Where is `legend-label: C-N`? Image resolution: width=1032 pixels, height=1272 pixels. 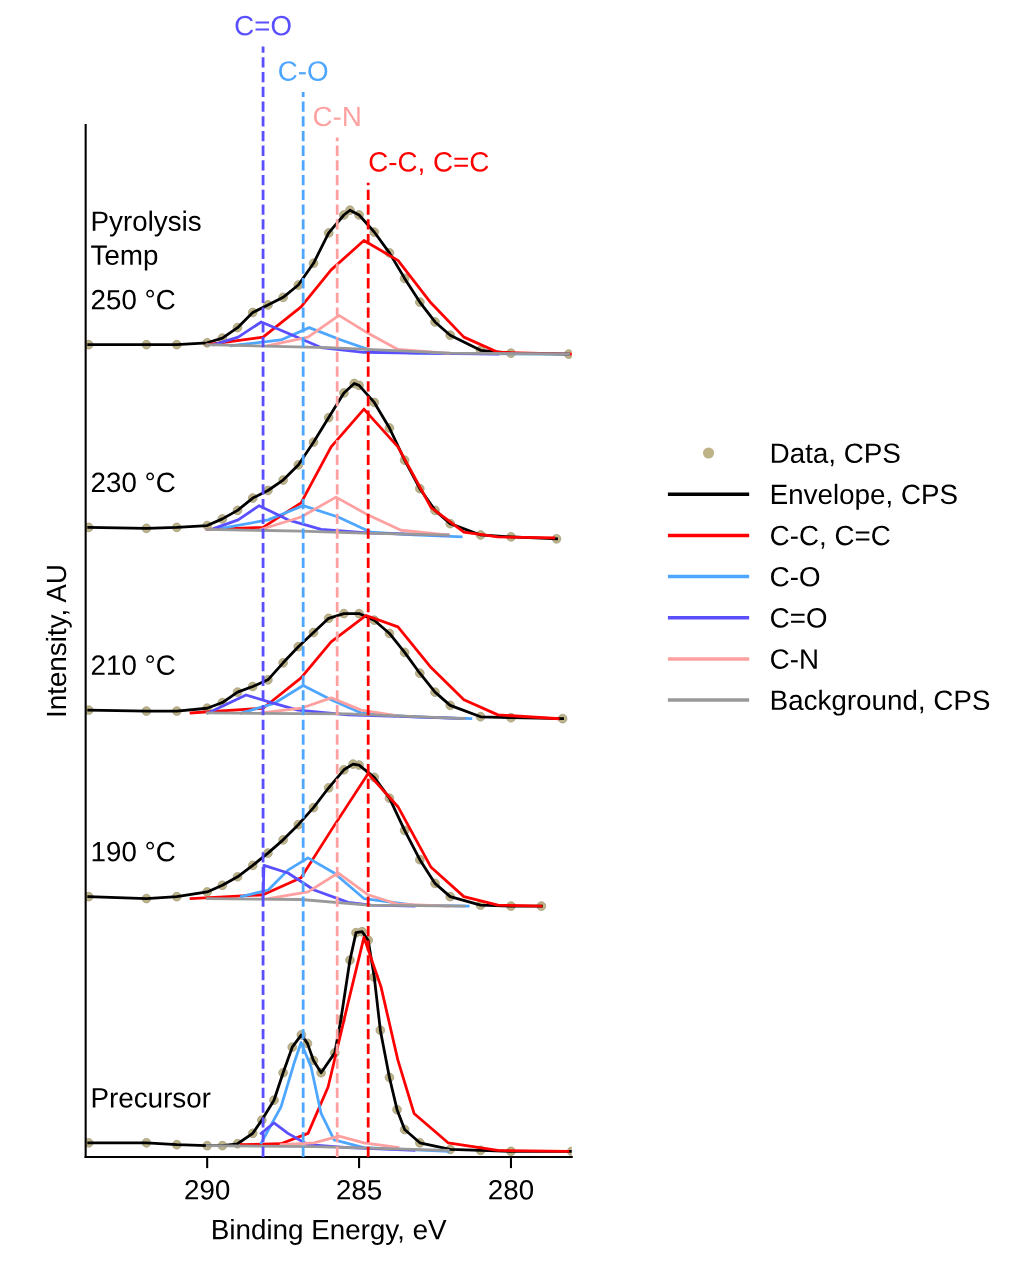 legend-label: C-N is located at coordinates (794, 659).